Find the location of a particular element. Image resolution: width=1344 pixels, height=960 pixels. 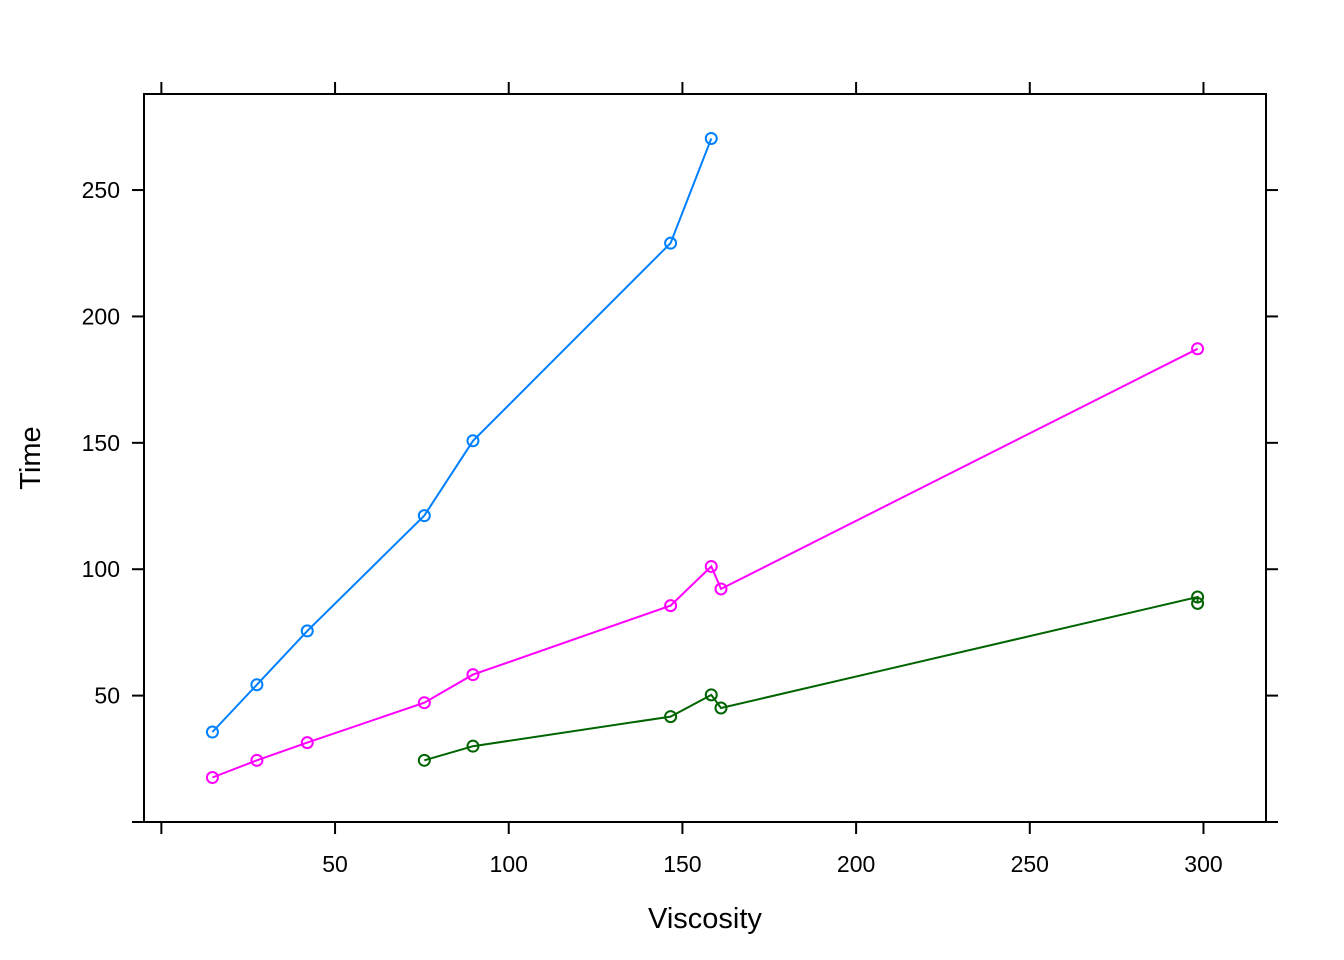

x-tick-label: 50 is located at coordinates (335, 864).